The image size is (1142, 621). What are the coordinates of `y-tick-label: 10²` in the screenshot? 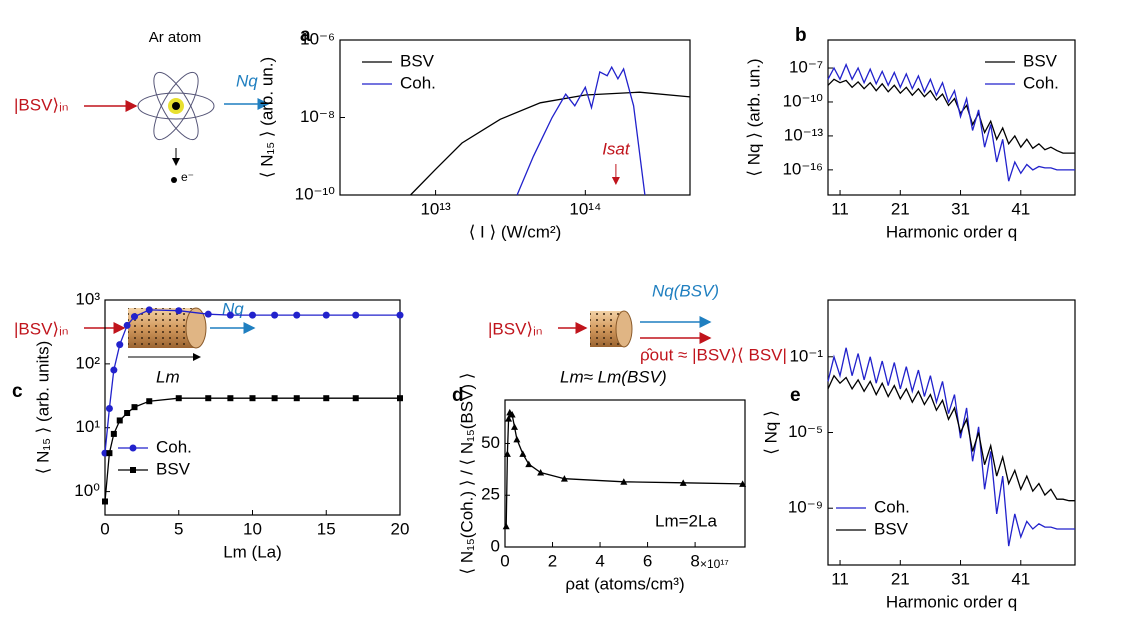 It's located at (87, 362).